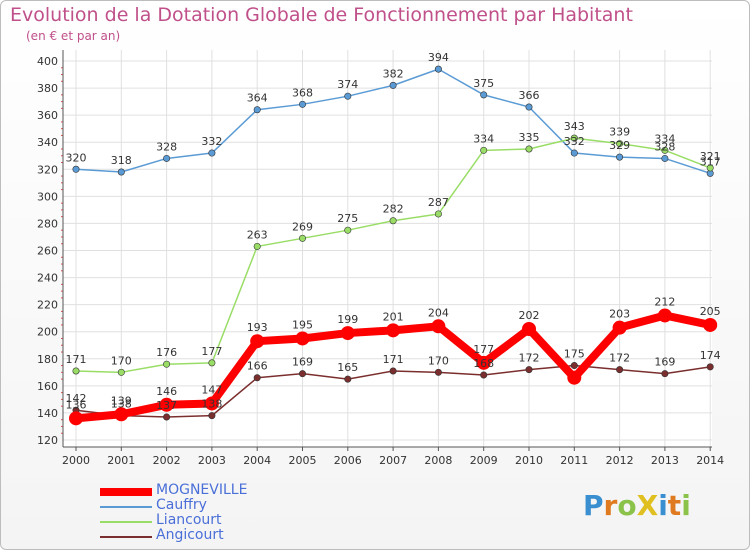 The height and width of the screenshot is (550, 750). Describe the element at coordinates (47, 305) in the screenshot. I see `y-tick-label-220: 220` at that location.